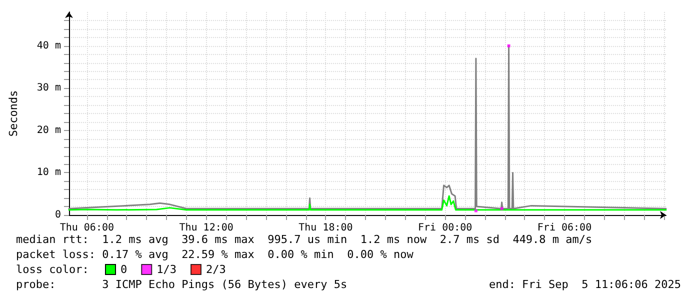  I want to click on y-tick-label: 10 m, so click(48, 172).